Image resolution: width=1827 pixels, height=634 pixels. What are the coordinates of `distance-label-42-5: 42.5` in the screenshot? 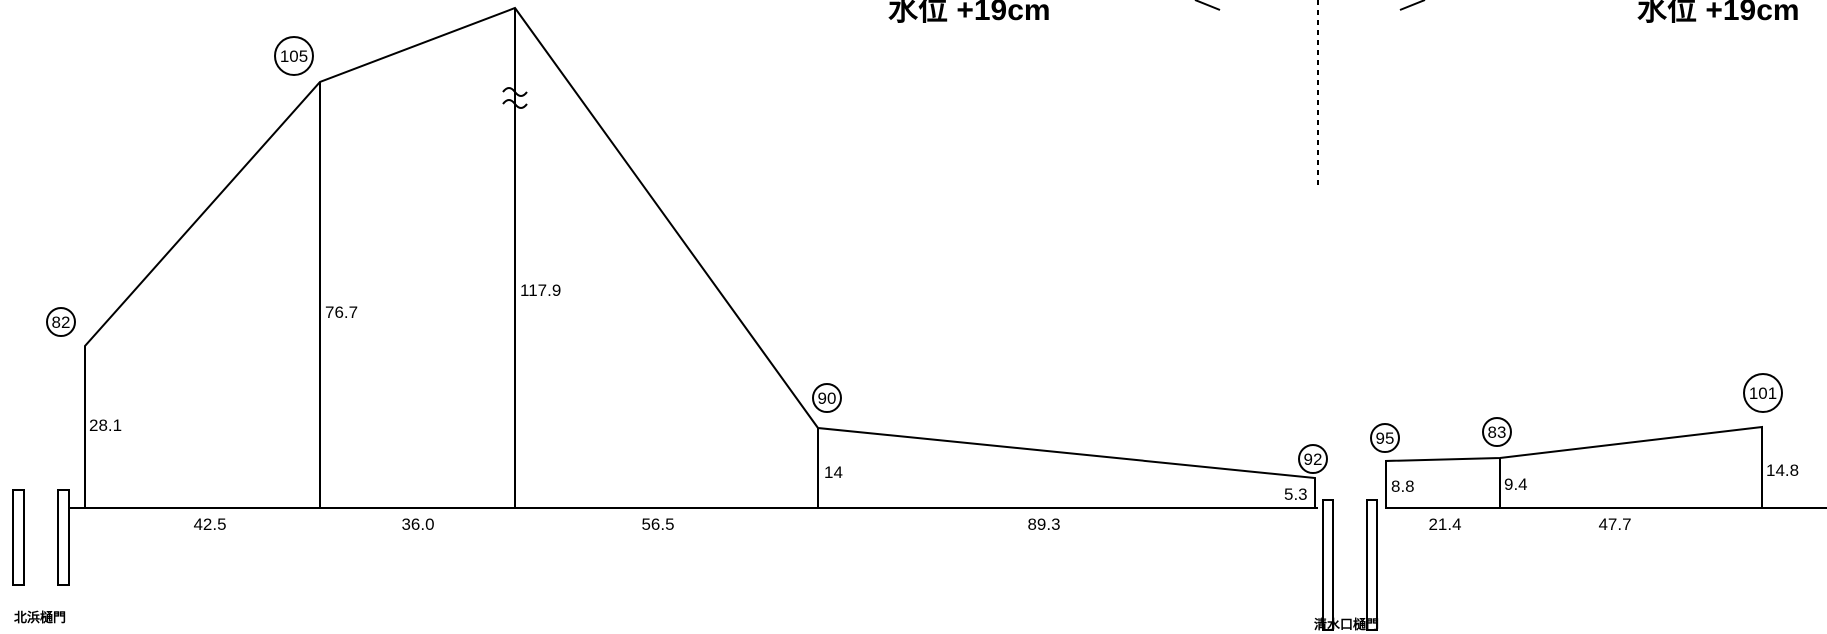 It's located at (209, 524).